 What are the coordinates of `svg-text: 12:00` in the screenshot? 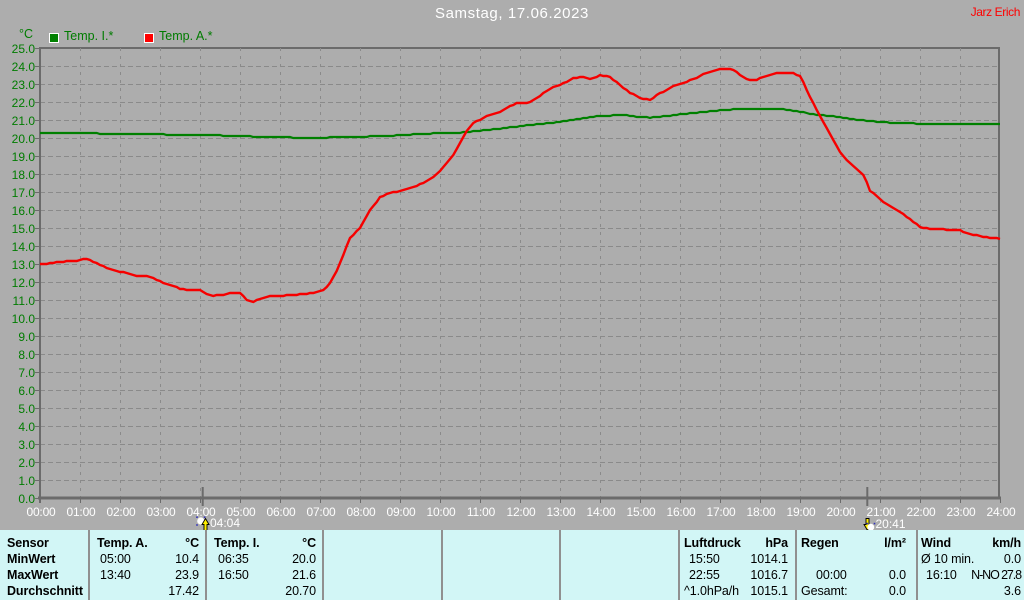 It's located at (521, 512).